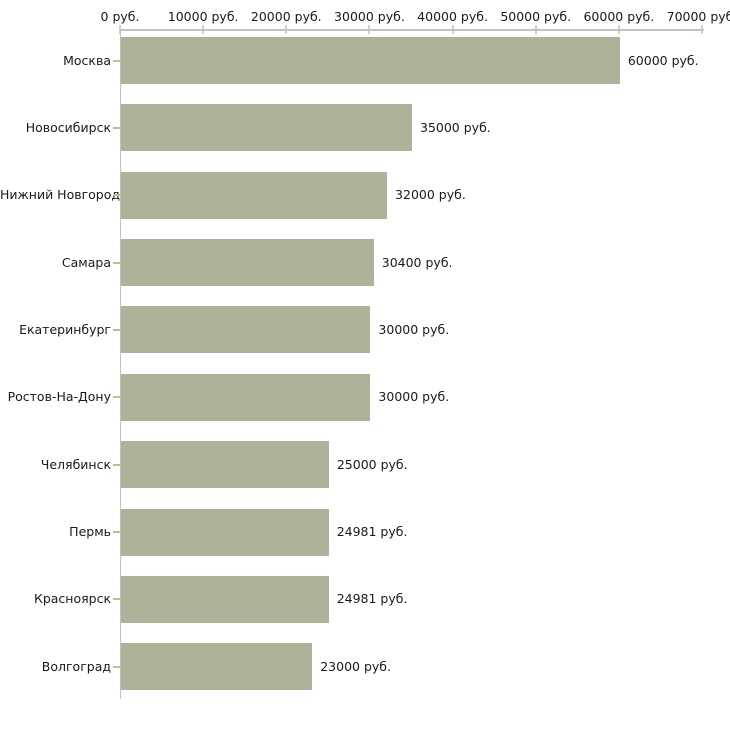 Image resolution: width=730 pixels, height=730 pixels. I want to click on x-axis-line, so click(412, 30).